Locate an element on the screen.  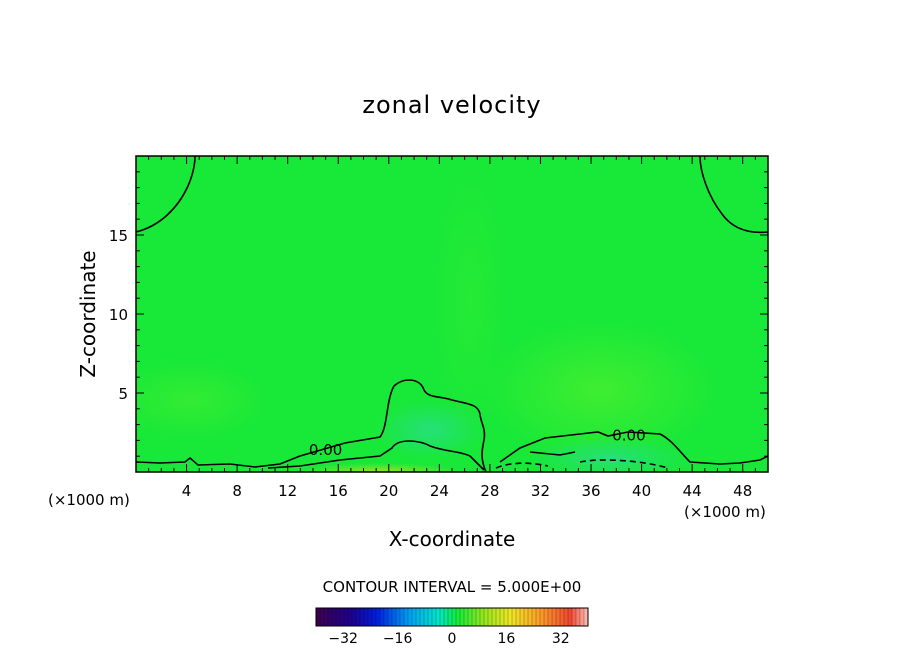
x-tick-label: 12 is located at coordinates (287, 491).